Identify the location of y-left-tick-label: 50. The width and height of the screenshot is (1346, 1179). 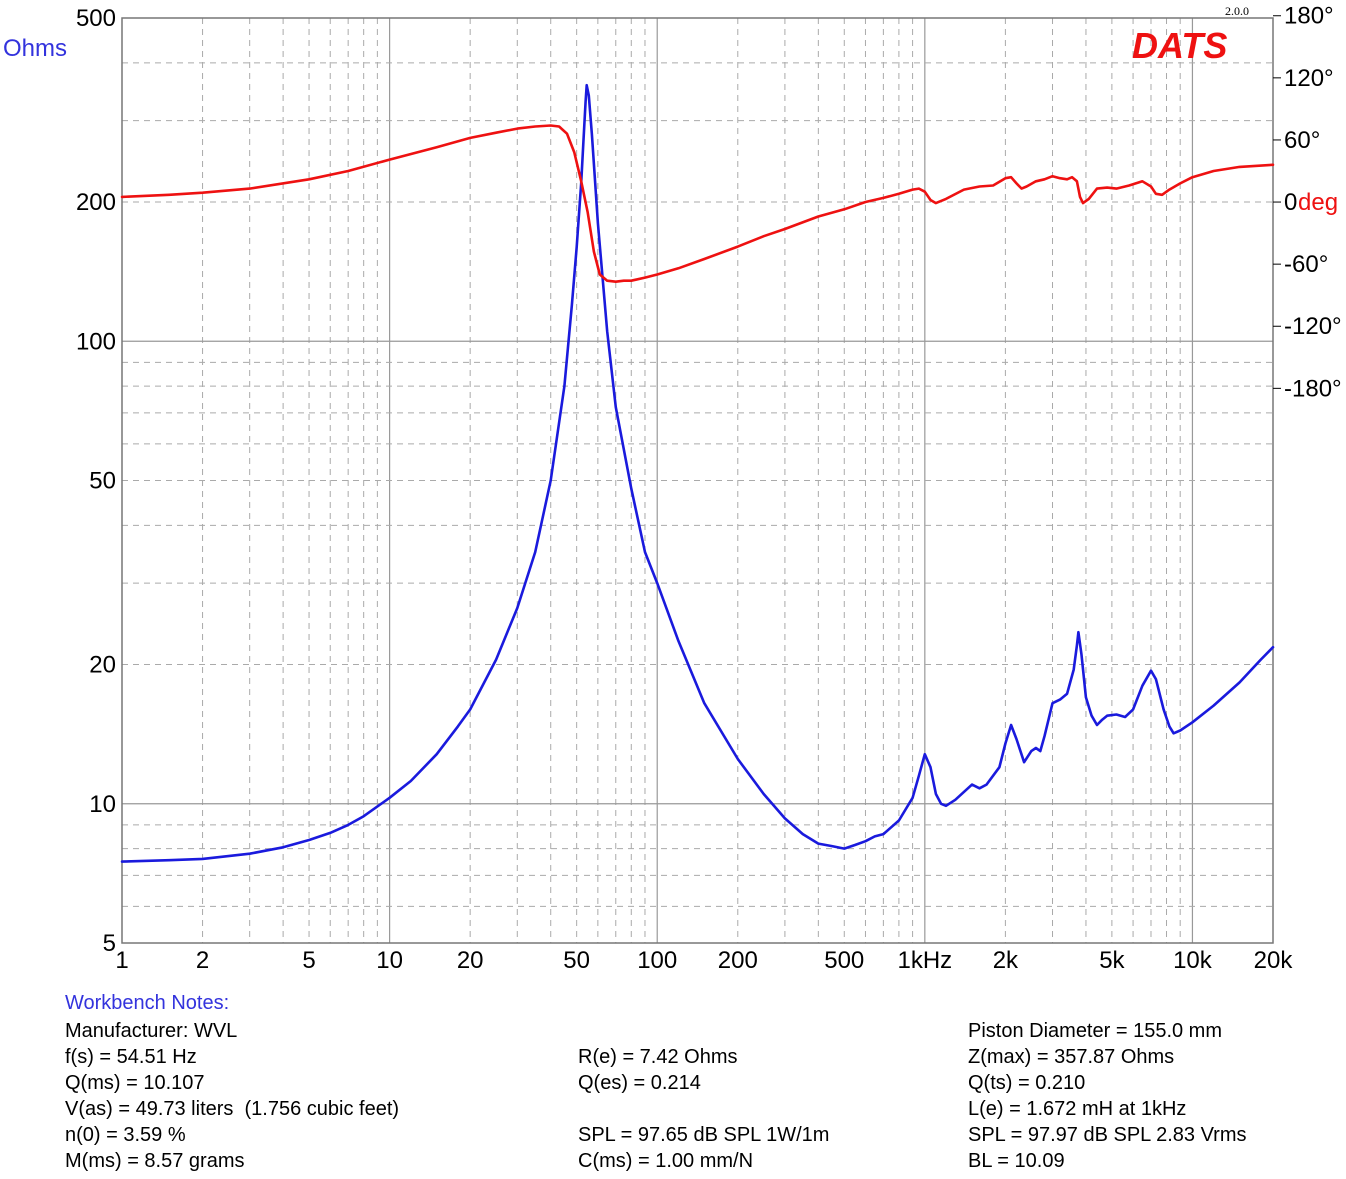
(102, 481).